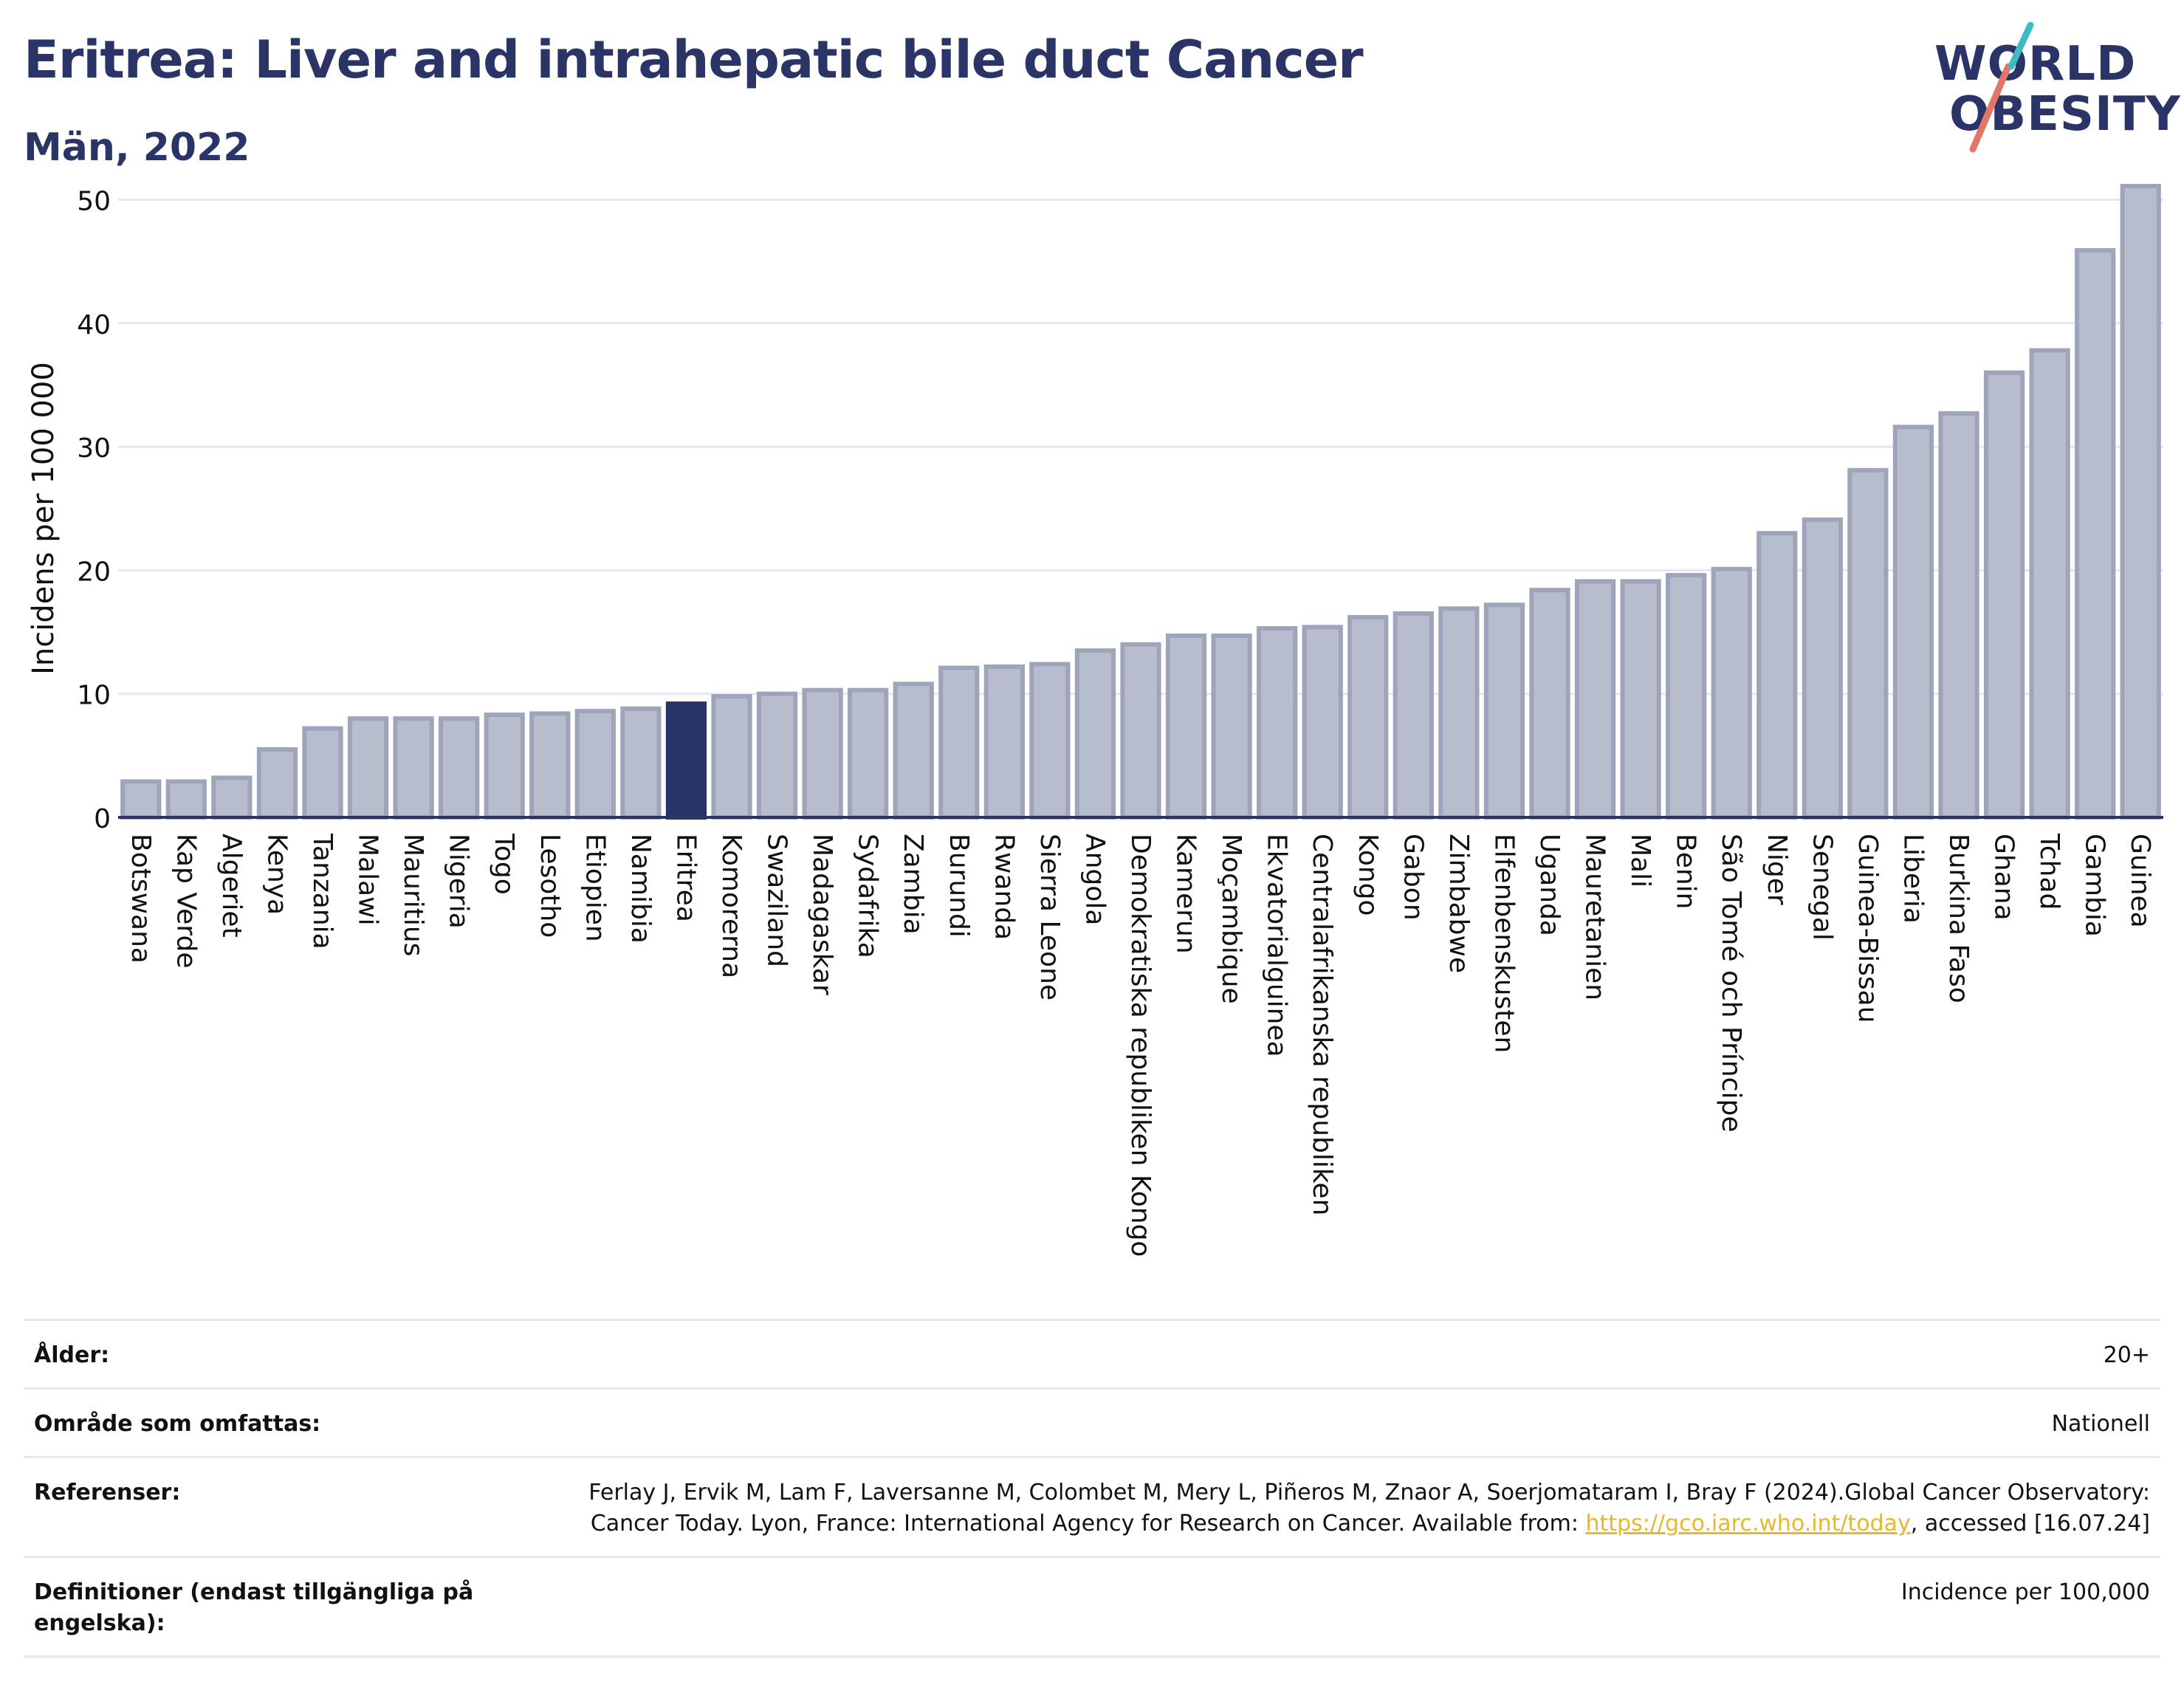 The width and height of the screenshot is (2184, 1696). I want to click on x-tick-label: Madagaskar, so click(822, 914).